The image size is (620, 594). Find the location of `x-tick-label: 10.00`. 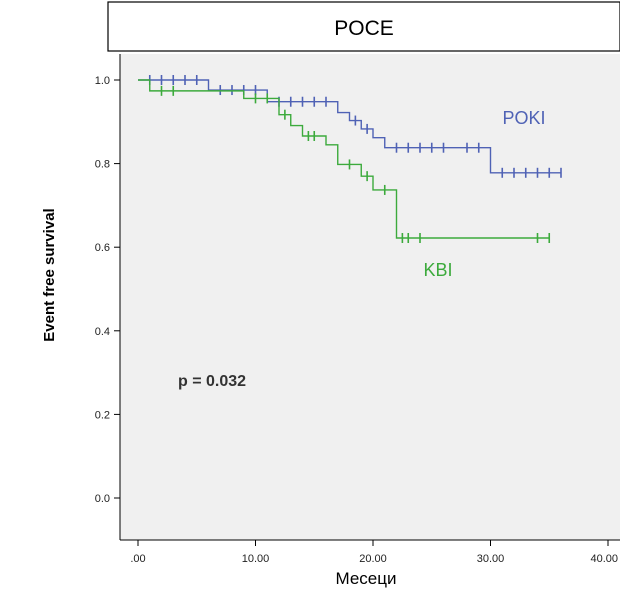

x-tick-label: 10.00 is located at coordinates (256, 559).